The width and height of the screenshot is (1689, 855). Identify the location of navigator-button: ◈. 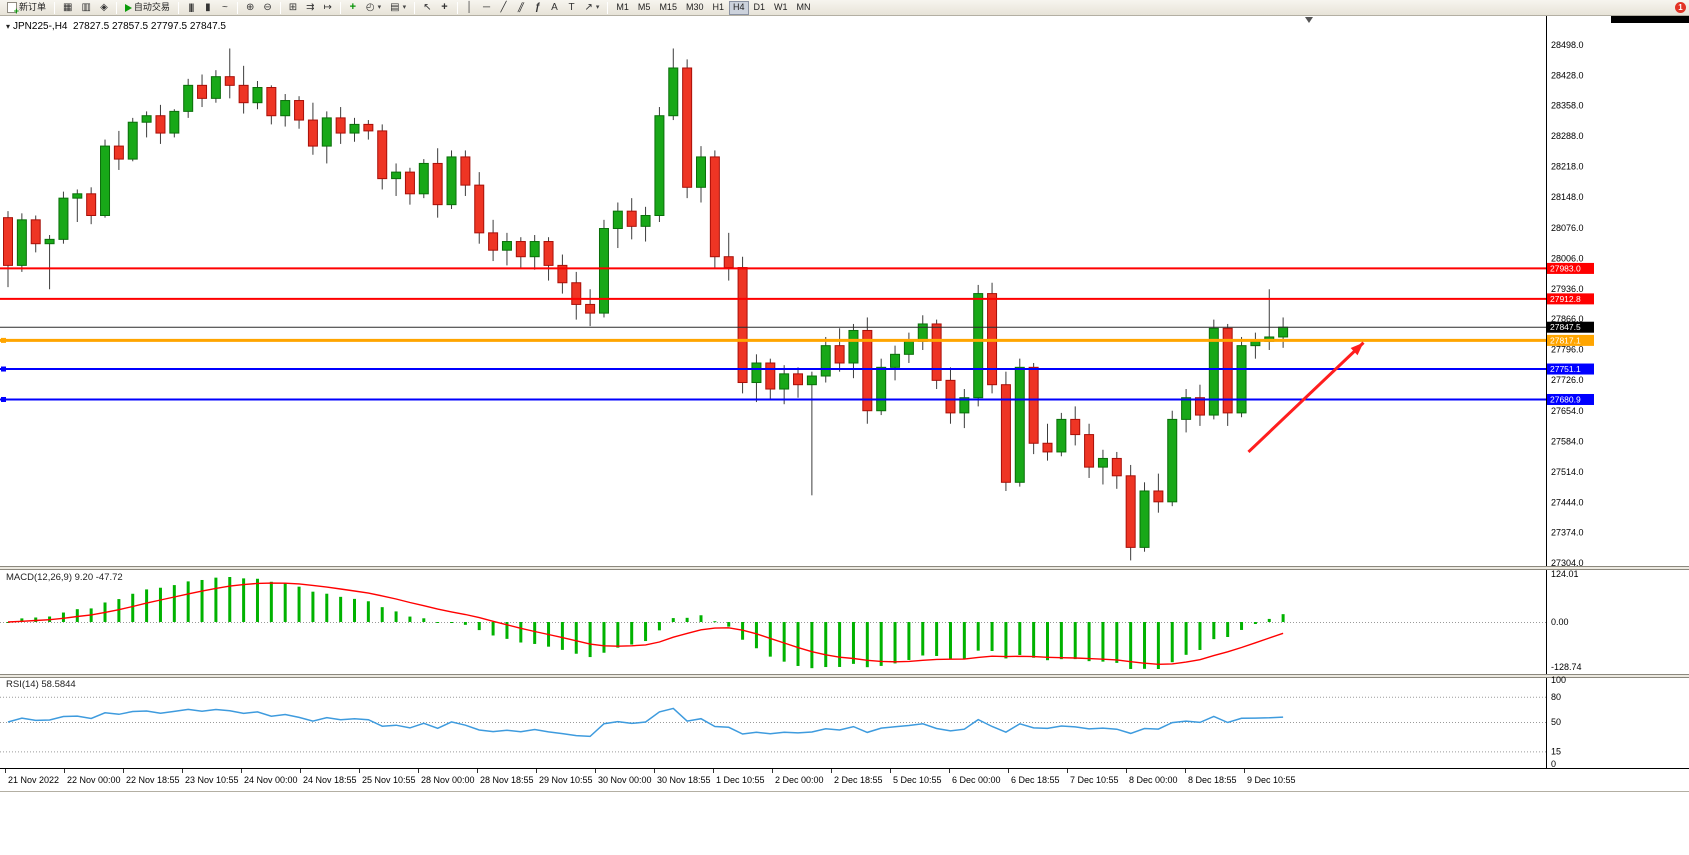
(104, 8).